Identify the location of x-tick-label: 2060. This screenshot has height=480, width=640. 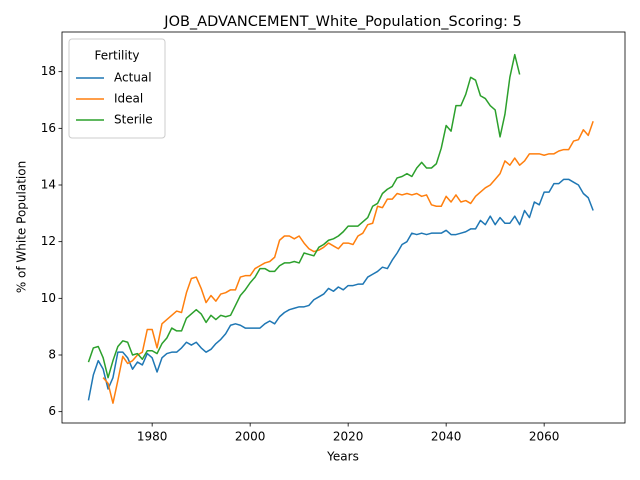
(544, 437).